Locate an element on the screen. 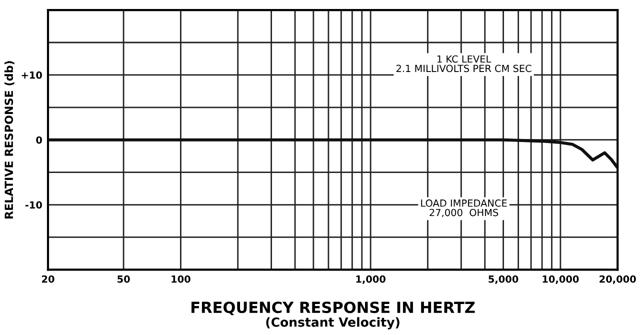 The width and height of the screenshot is (640, 335). annotation: 1 KC LEVEL 2.1 MILLIVOLTS PER CM SEC is located at coordinates (464, 63).